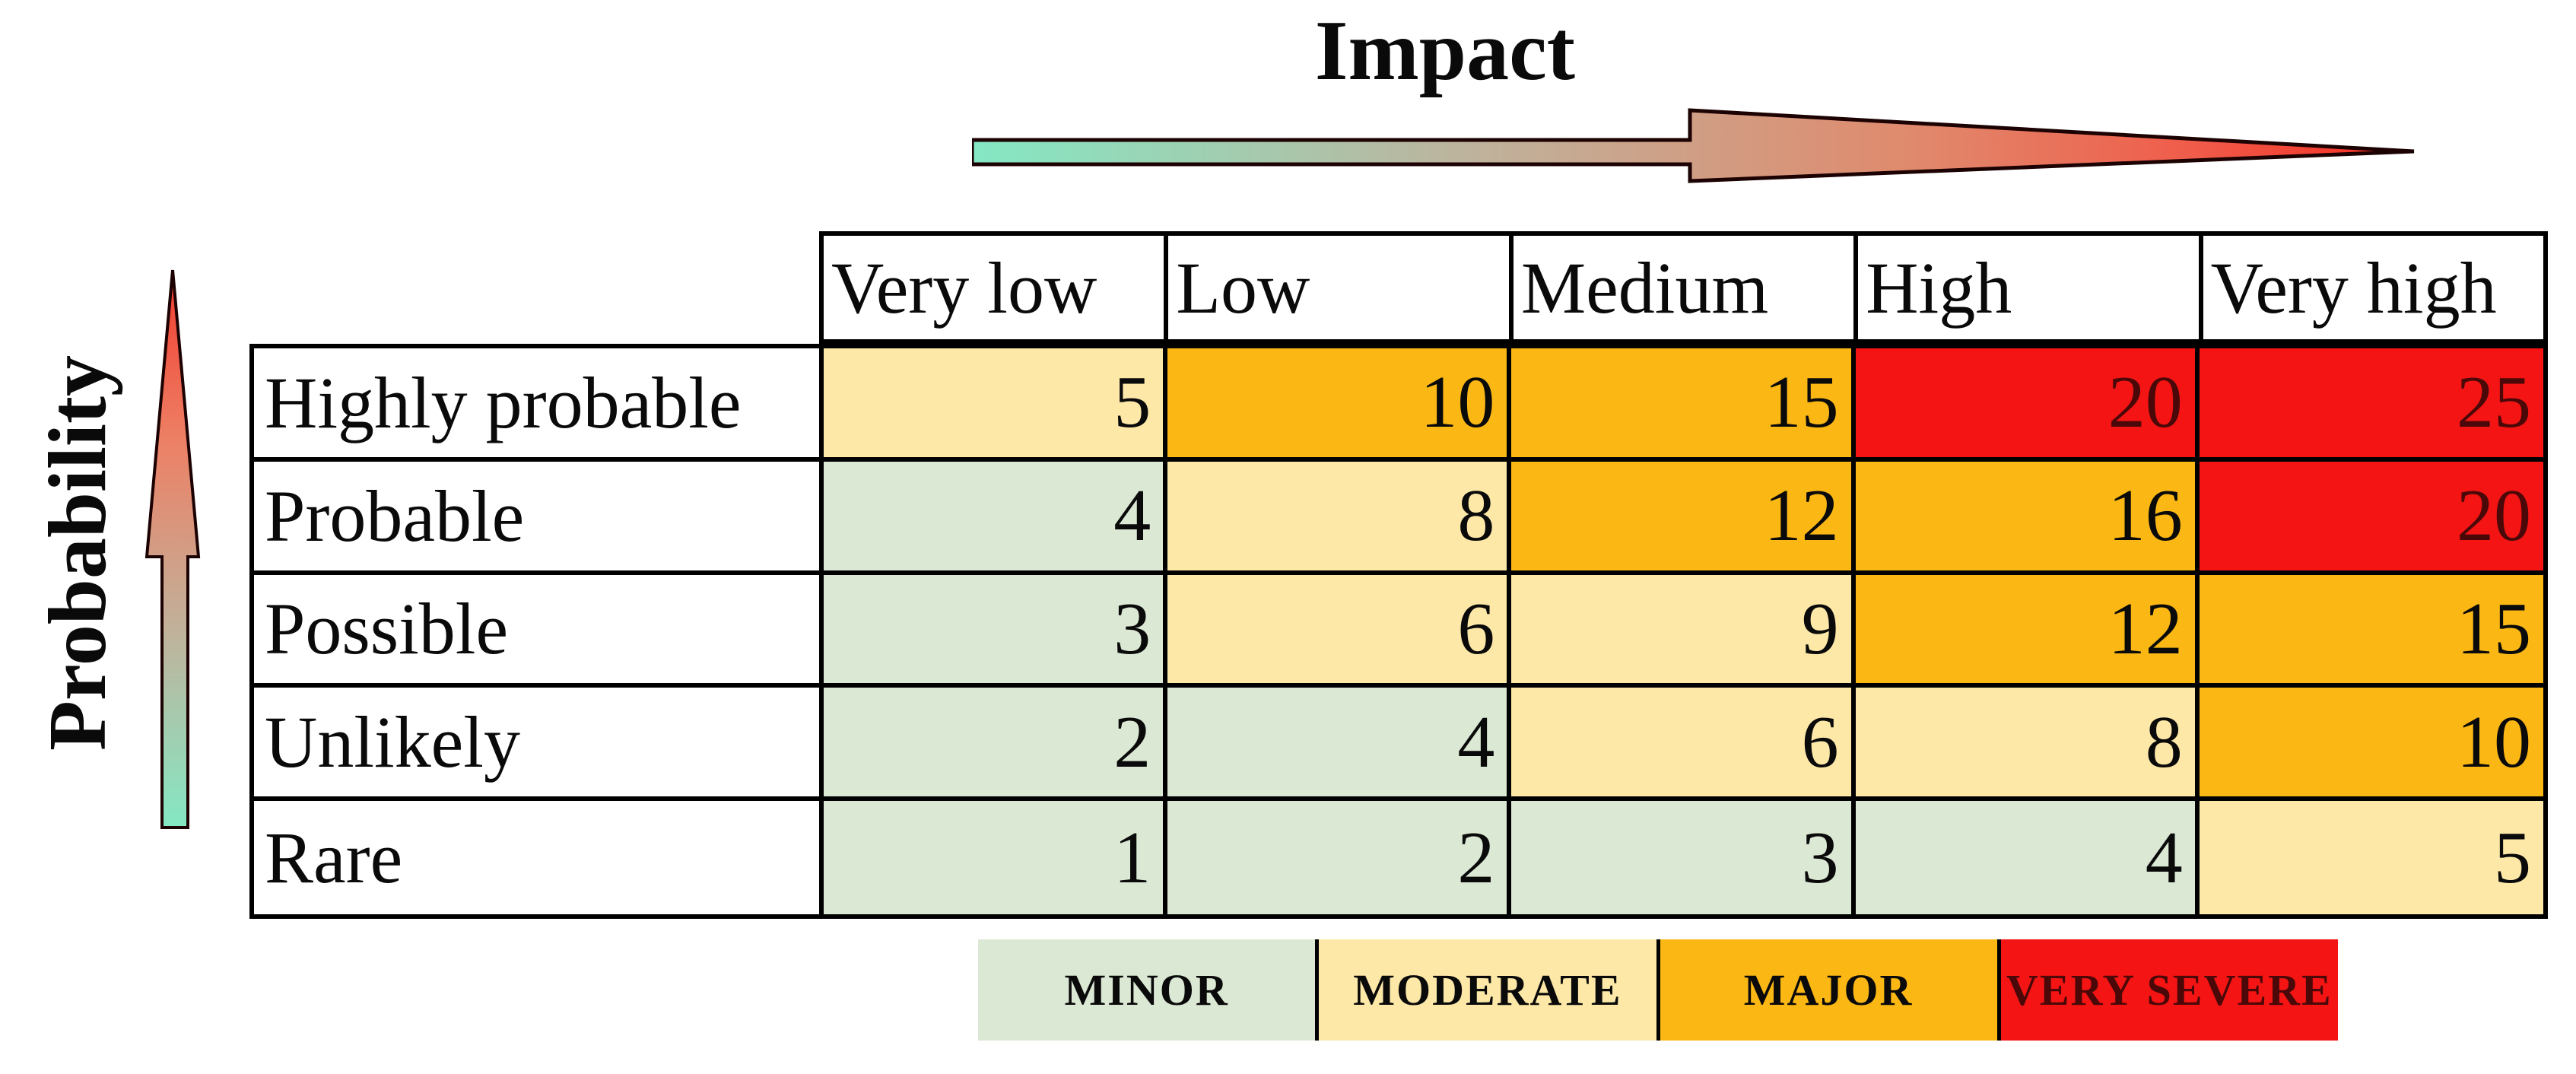 This screenshot has width=2576, height=1074. I want to click on matrix-cell: 1, so click(996, 857).